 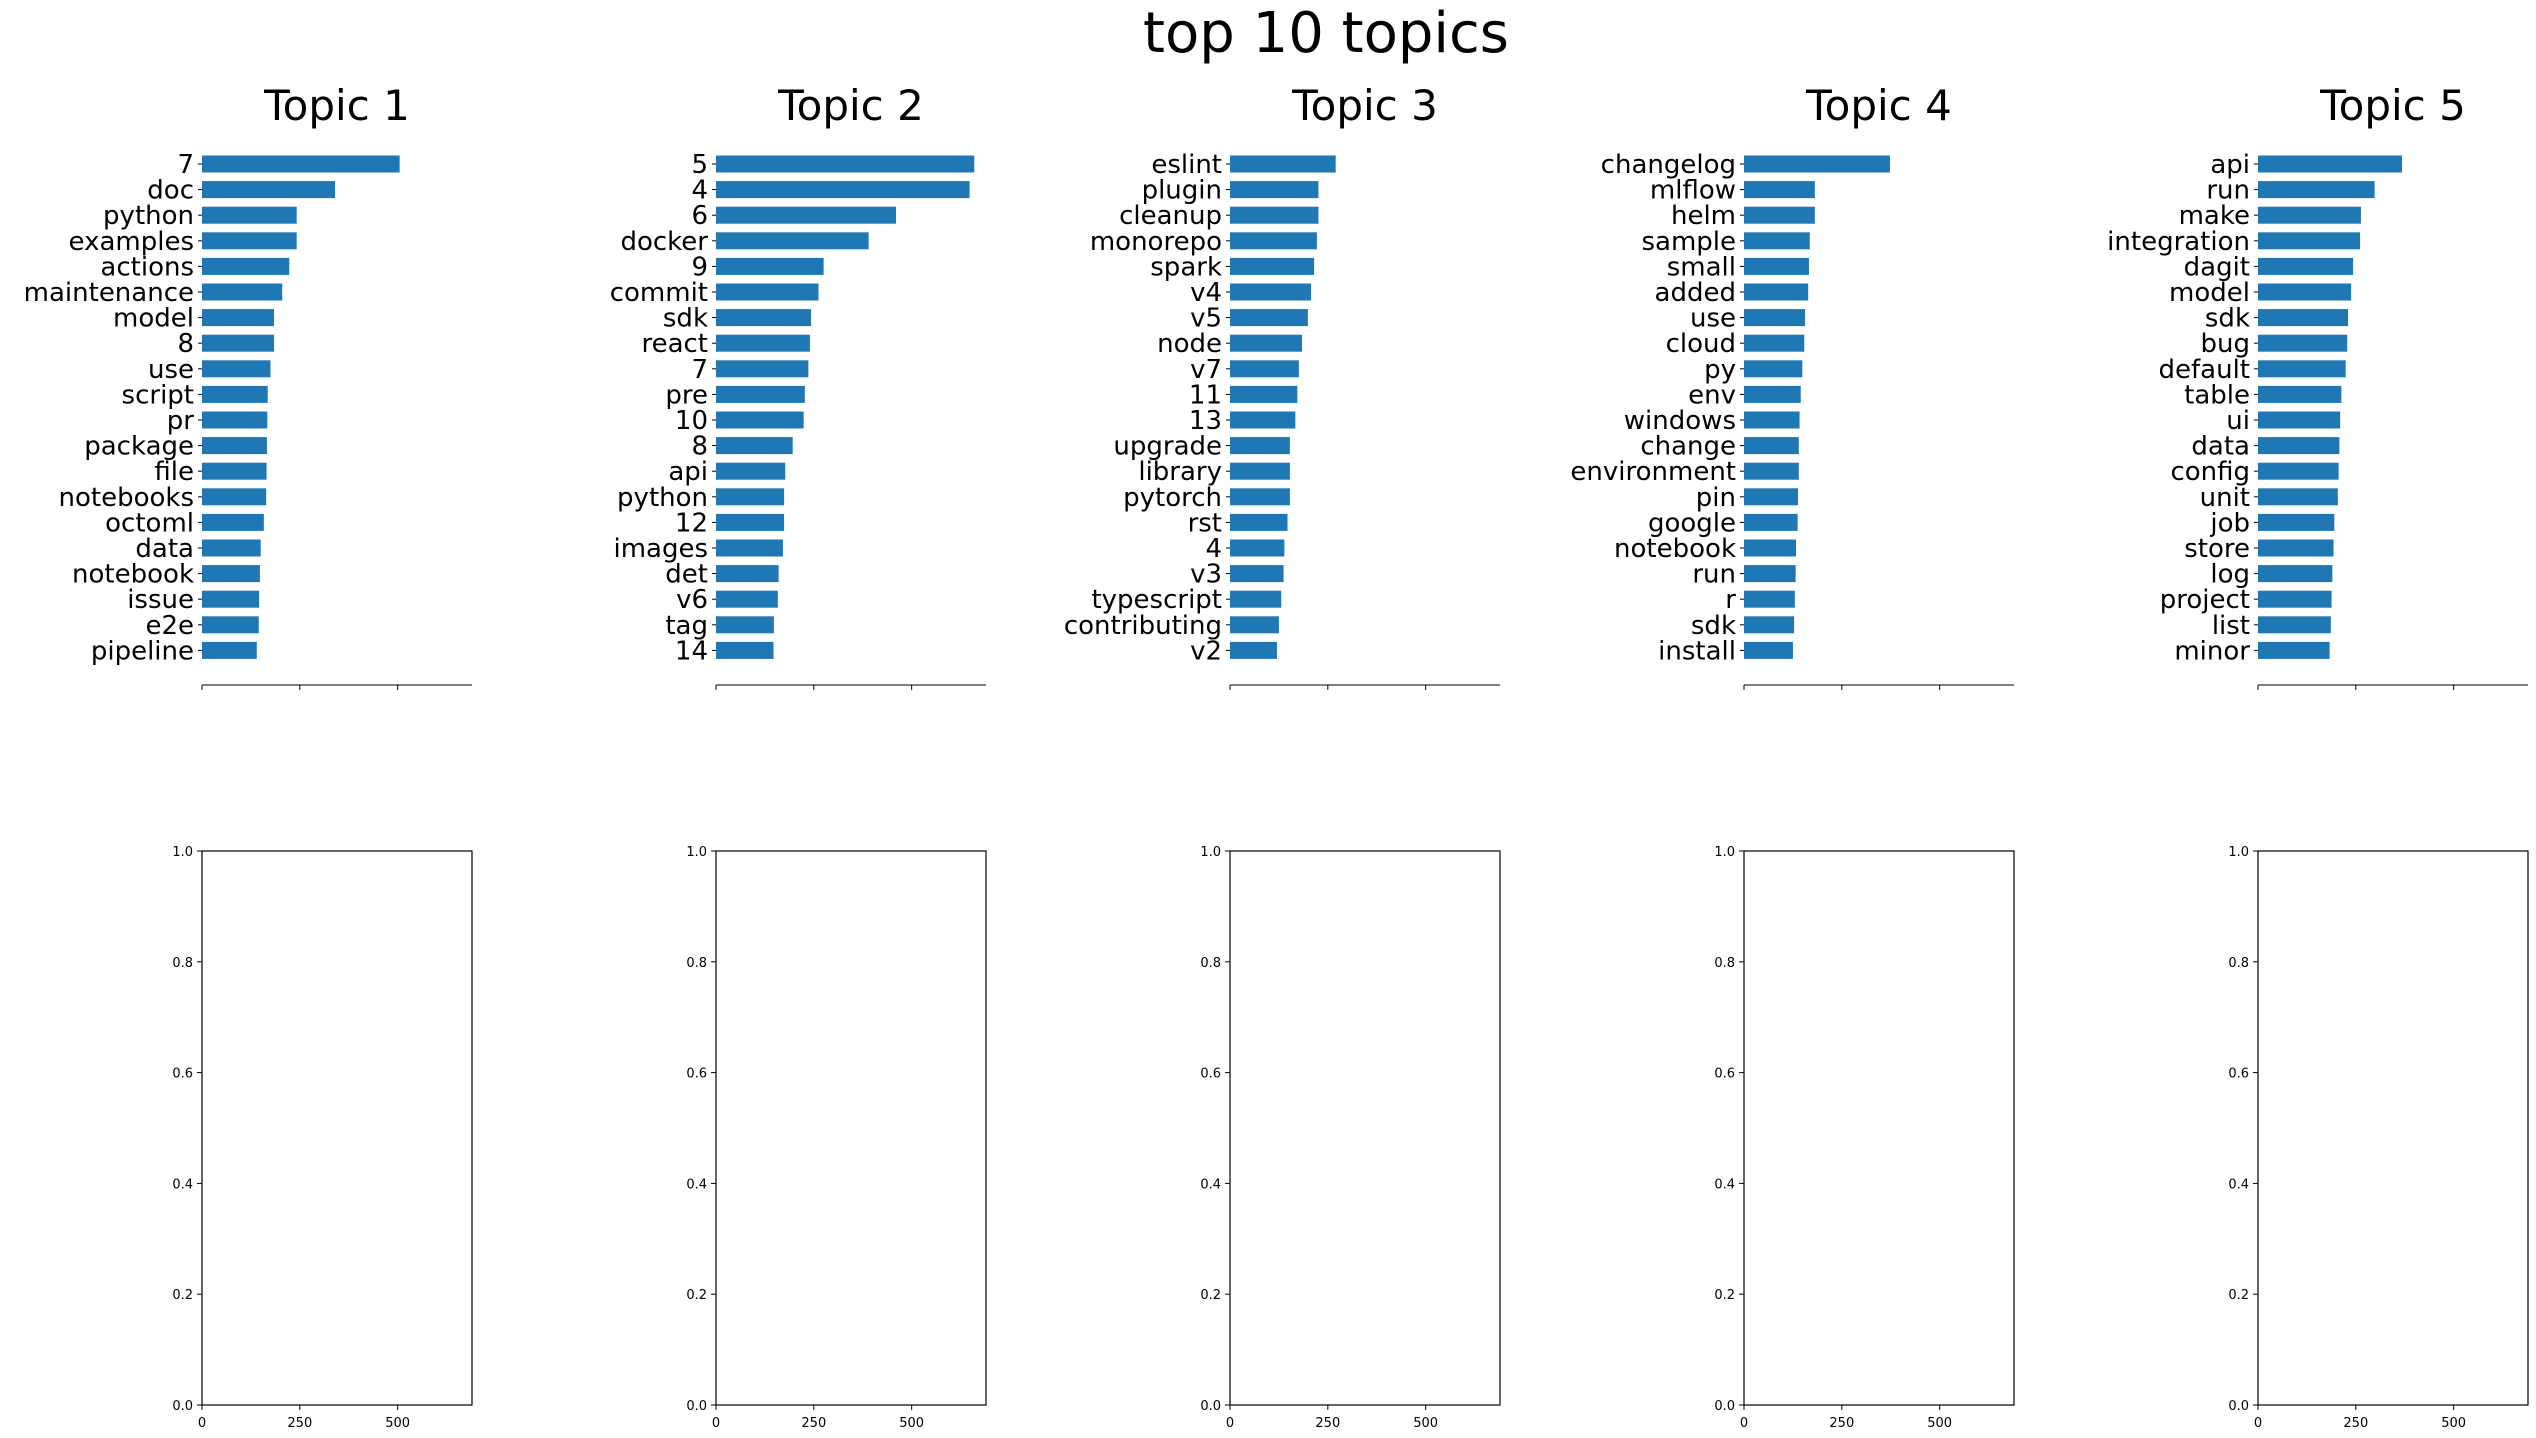 What do you see at coordinates (1156, 600) in the screenshot?
I see `category-label: typescript` at bounding box center [1156, 600].